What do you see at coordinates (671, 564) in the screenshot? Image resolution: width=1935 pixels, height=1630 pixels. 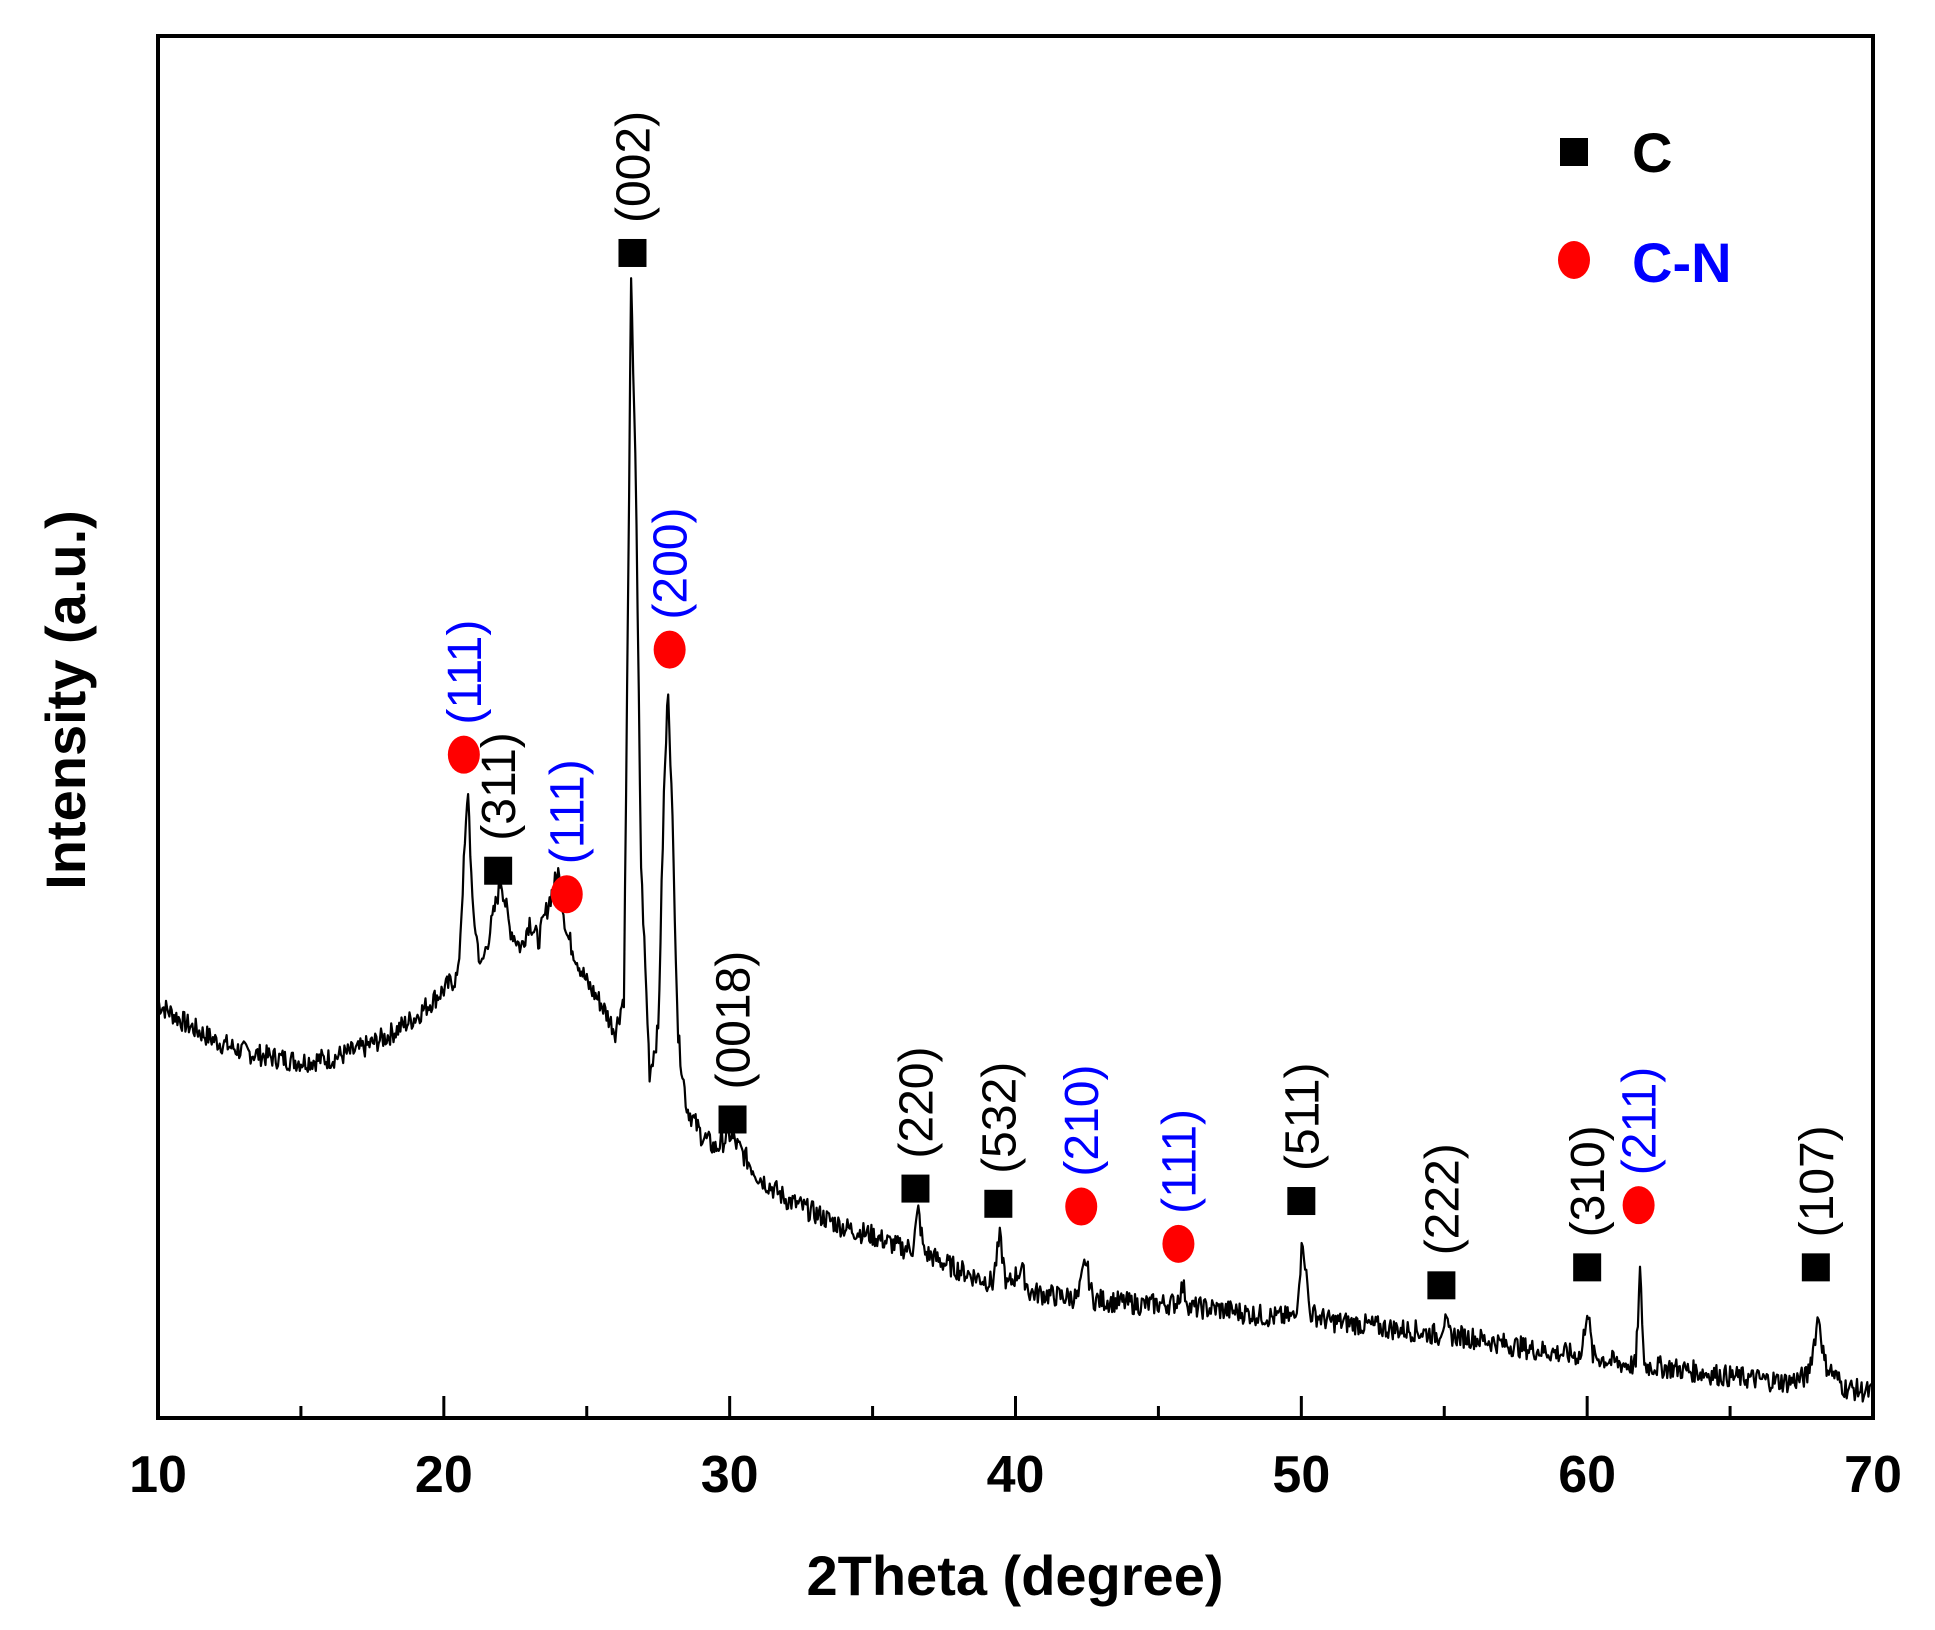 I see `peak-label-4: (200)` at bounding box center [671, 564].